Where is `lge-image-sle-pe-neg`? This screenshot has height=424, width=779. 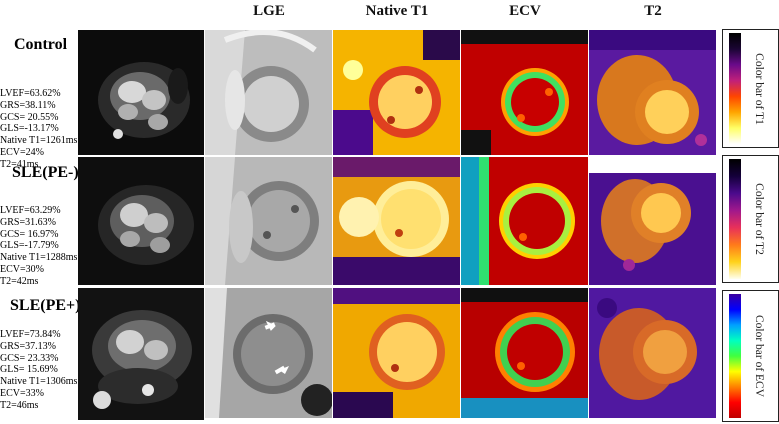
lge-image-sle-pe-neg is located at coordinates (268, 221).